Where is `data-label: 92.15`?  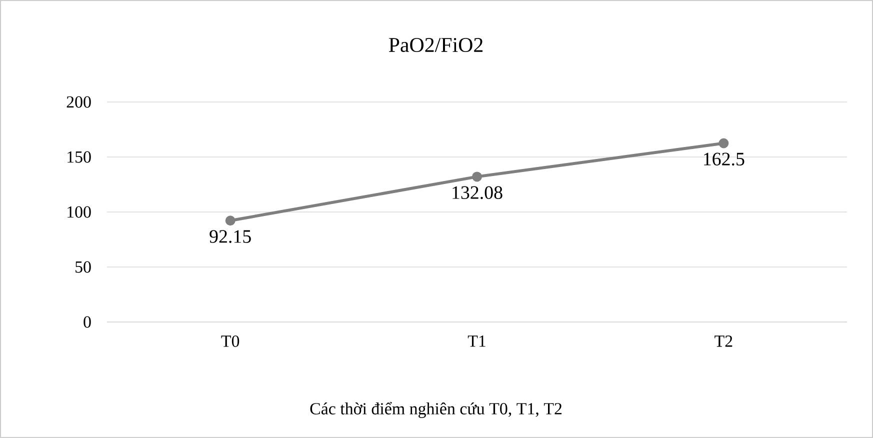 data-label: 92.15 is located at coordinates (230, 236).